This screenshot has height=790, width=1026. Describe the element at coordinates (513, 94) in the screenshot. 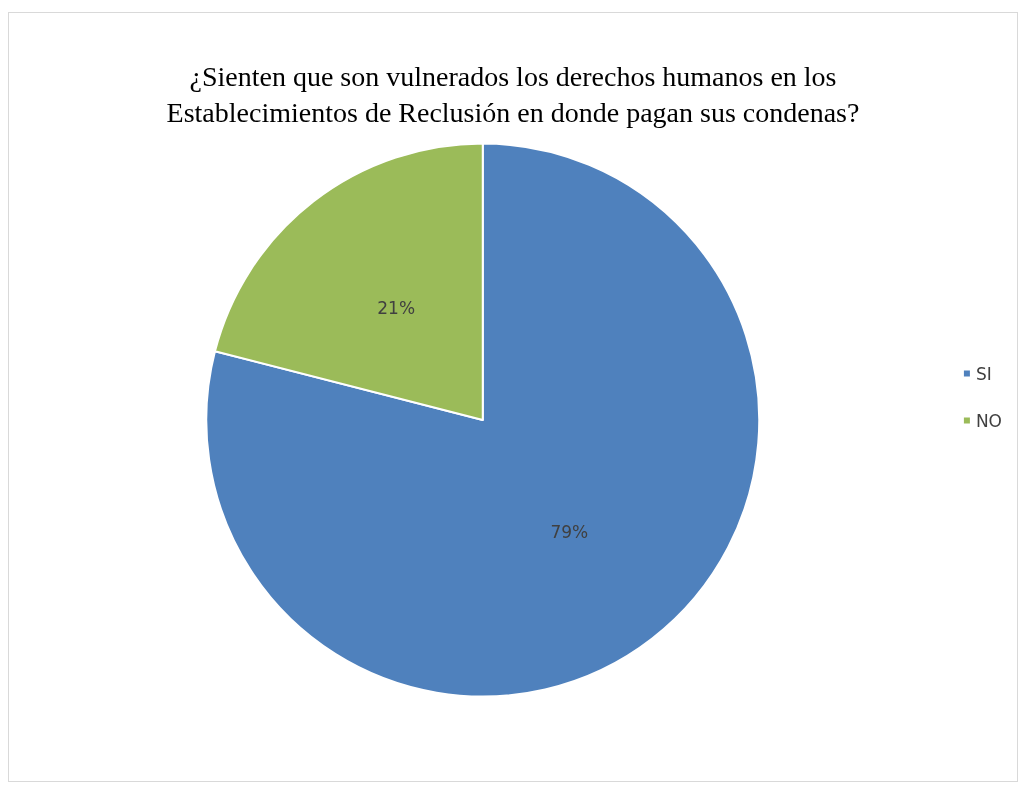

I see `chart-title: ¿Sienten que son vulnerados los derechos humanos en los Establecimientos de Reclusión en donde pagan sus condenas?` at that location.